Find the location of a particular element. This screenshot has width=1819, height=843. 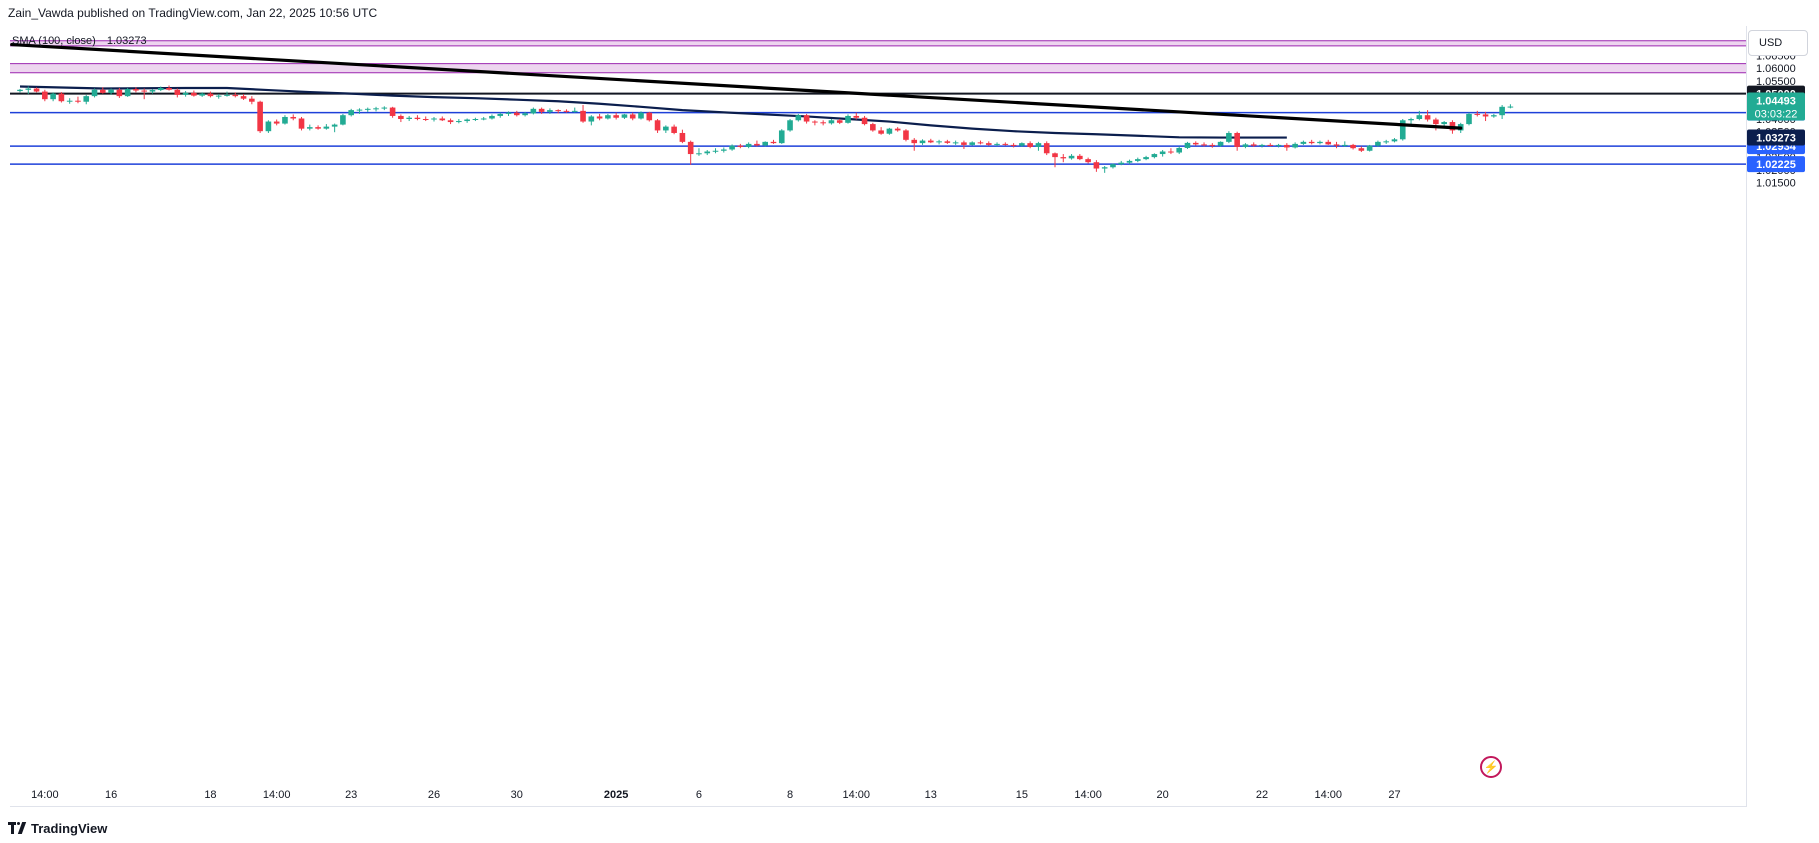

sma-badge is located at coordinates (1776, 137).